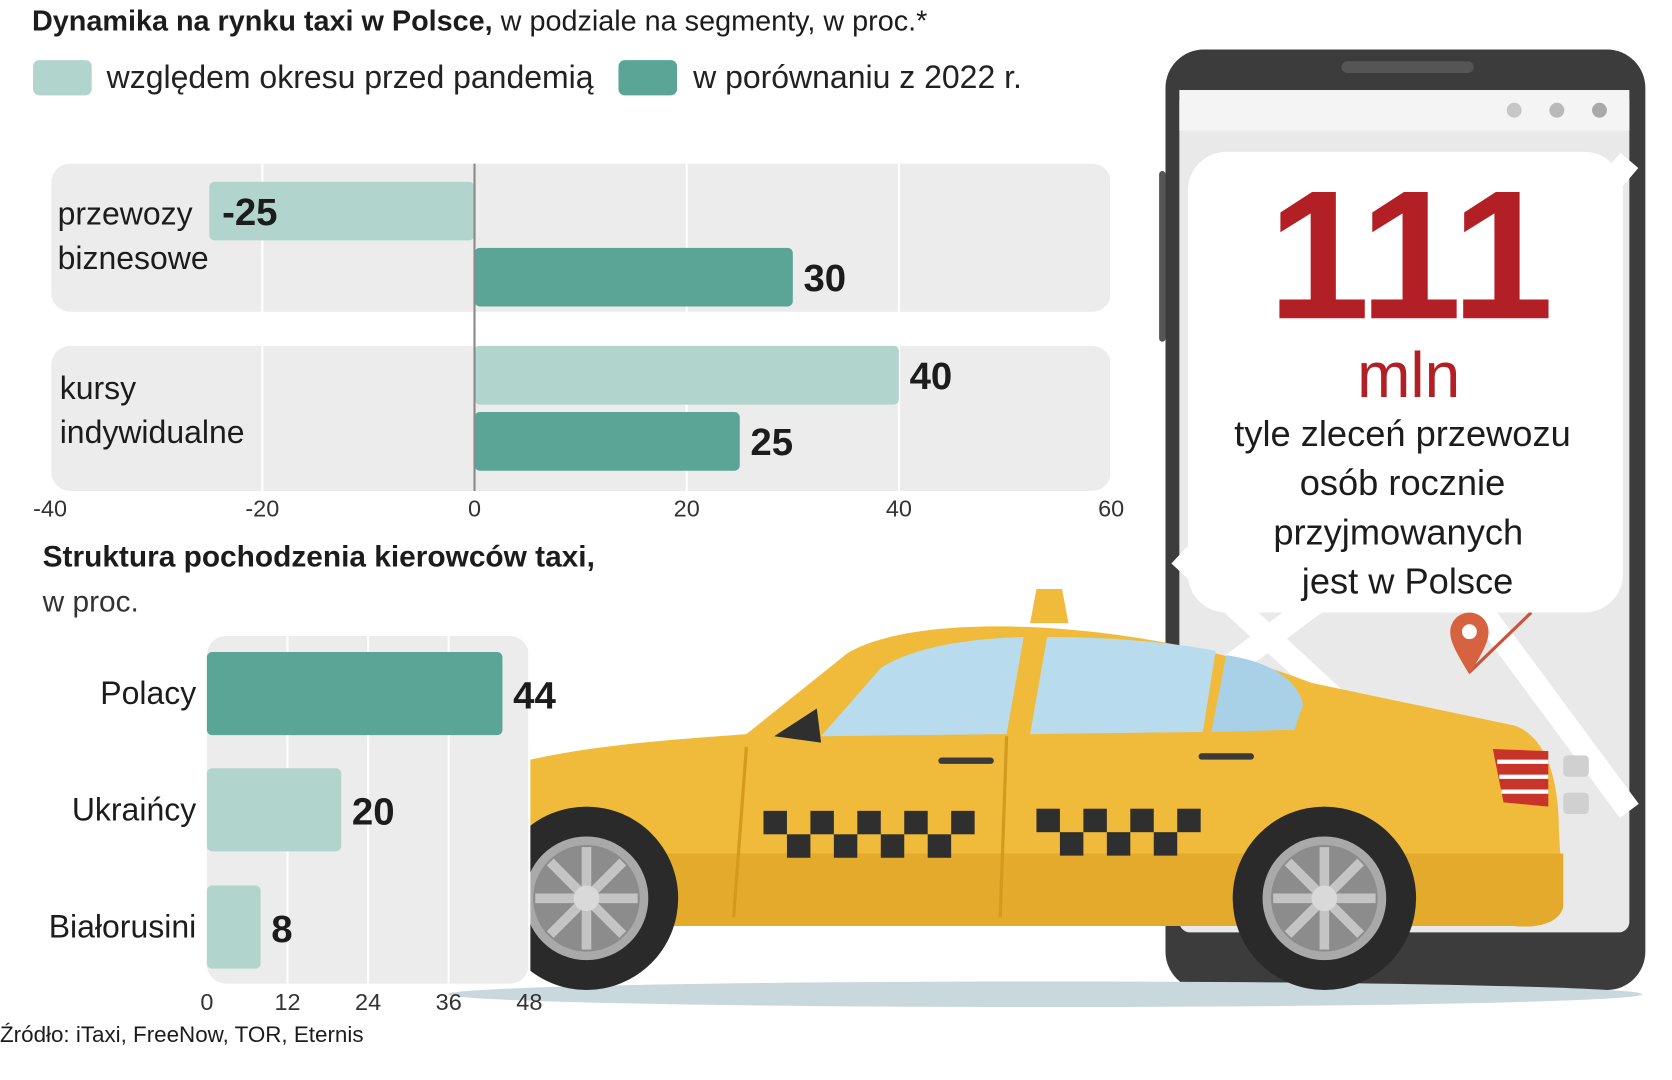  Describe the element at coordinates (133, 258) in the screenshot. I see `category-label-business-line2: biznesowe` at that location.